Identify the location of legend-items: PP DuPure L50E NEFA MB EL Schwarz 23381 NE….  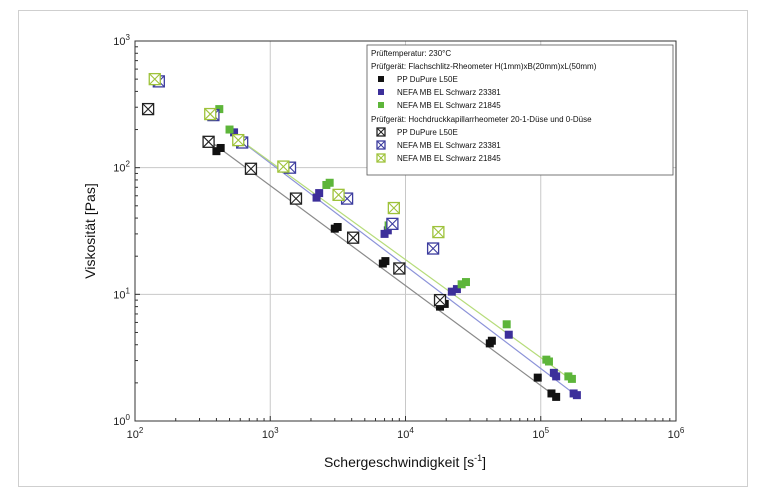
(438, 119).